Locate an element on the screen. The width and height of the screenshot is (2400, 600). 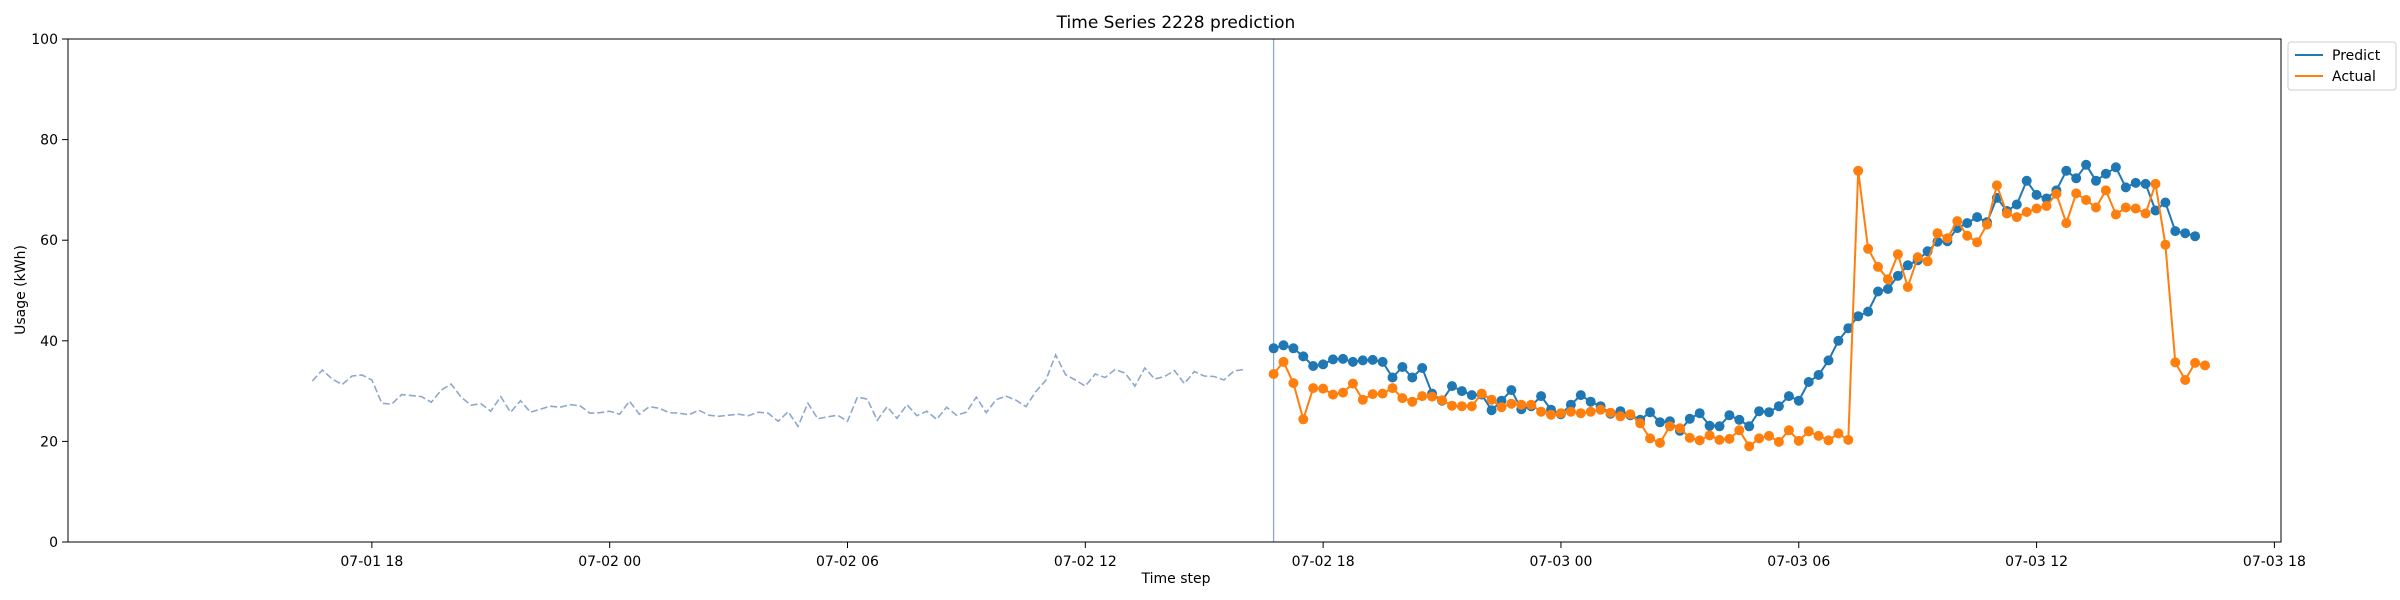
x-tick-label: 07-03 06 is located at coordinates (1798, 562).